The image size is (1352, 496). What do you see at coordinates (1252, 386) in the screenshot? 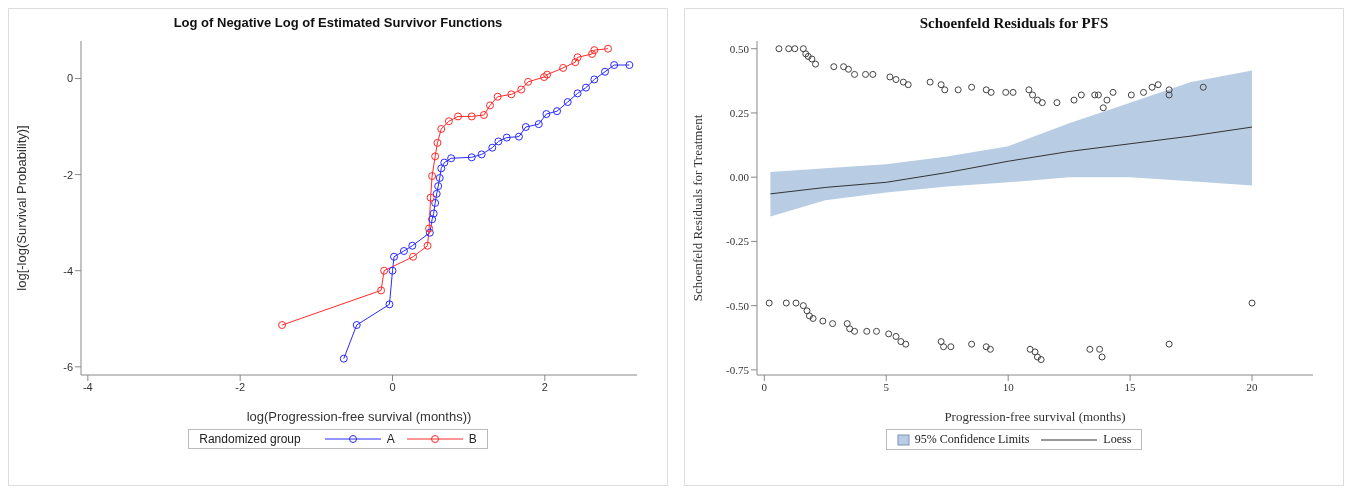
I see `x-tick-label: 20` at bounding box center [1252, 386].